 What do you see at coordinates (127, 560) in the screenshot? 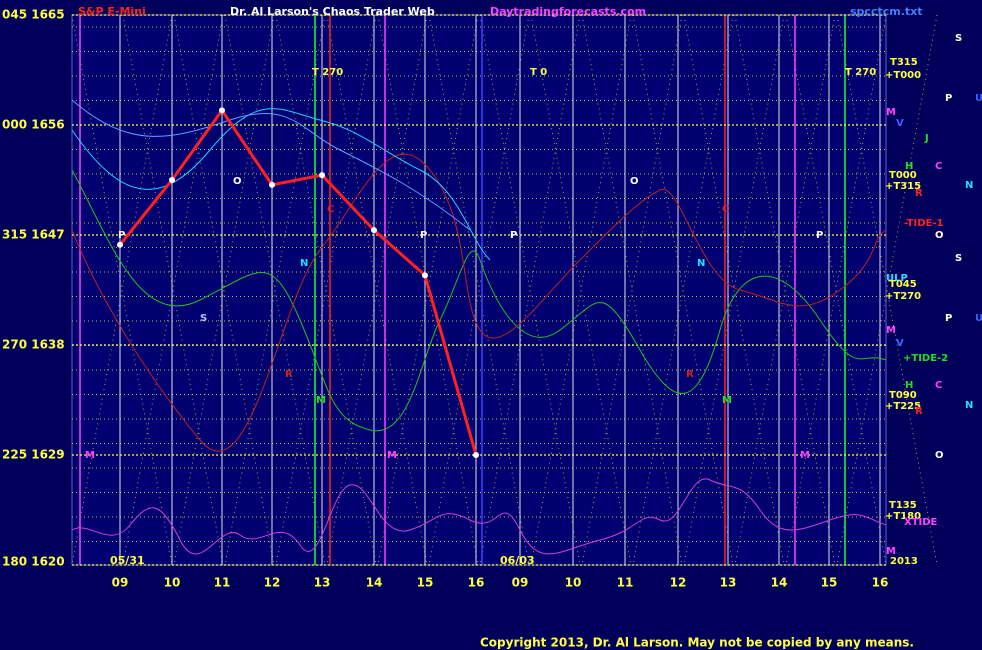
I see `date-label: 05/31` at bounding box center [127, 560].